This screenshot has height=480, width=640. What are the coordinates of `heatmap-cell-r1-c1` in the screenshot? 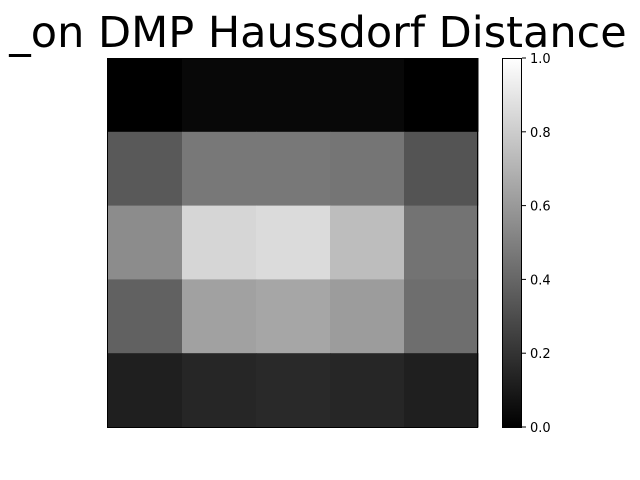 It's located at (219, 169).